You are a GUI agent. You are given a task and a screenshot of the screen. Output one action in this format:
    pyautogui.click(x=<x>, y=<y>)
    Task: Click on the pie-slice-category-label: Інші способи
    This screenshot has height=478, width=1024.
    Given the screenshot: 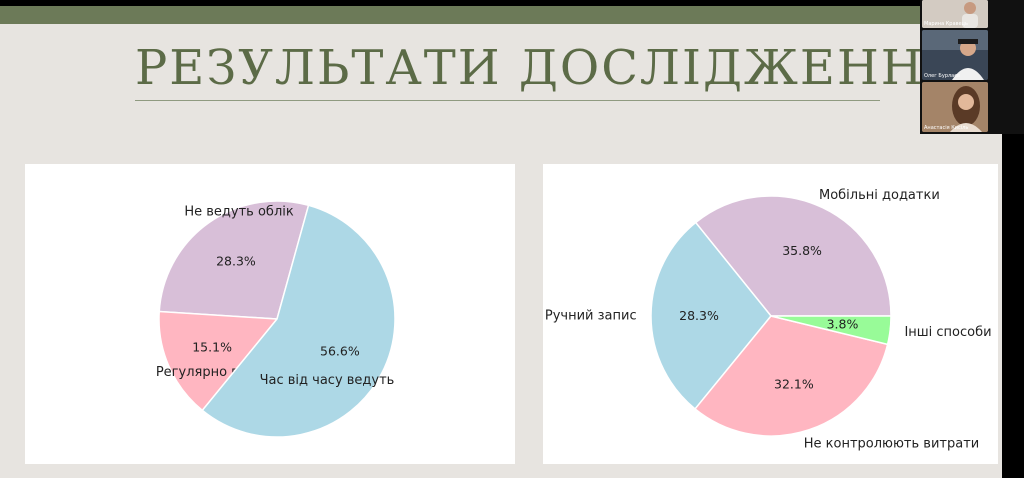 What is the action you would take?
    pyautogui.click(x=947, y=332)
    